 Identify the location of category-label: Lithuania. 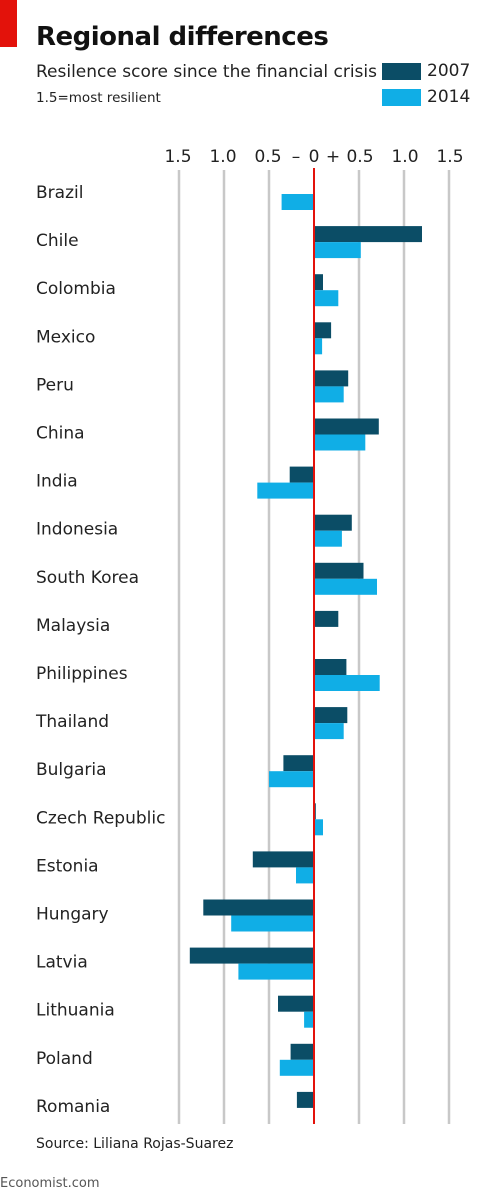
(75, 1011).